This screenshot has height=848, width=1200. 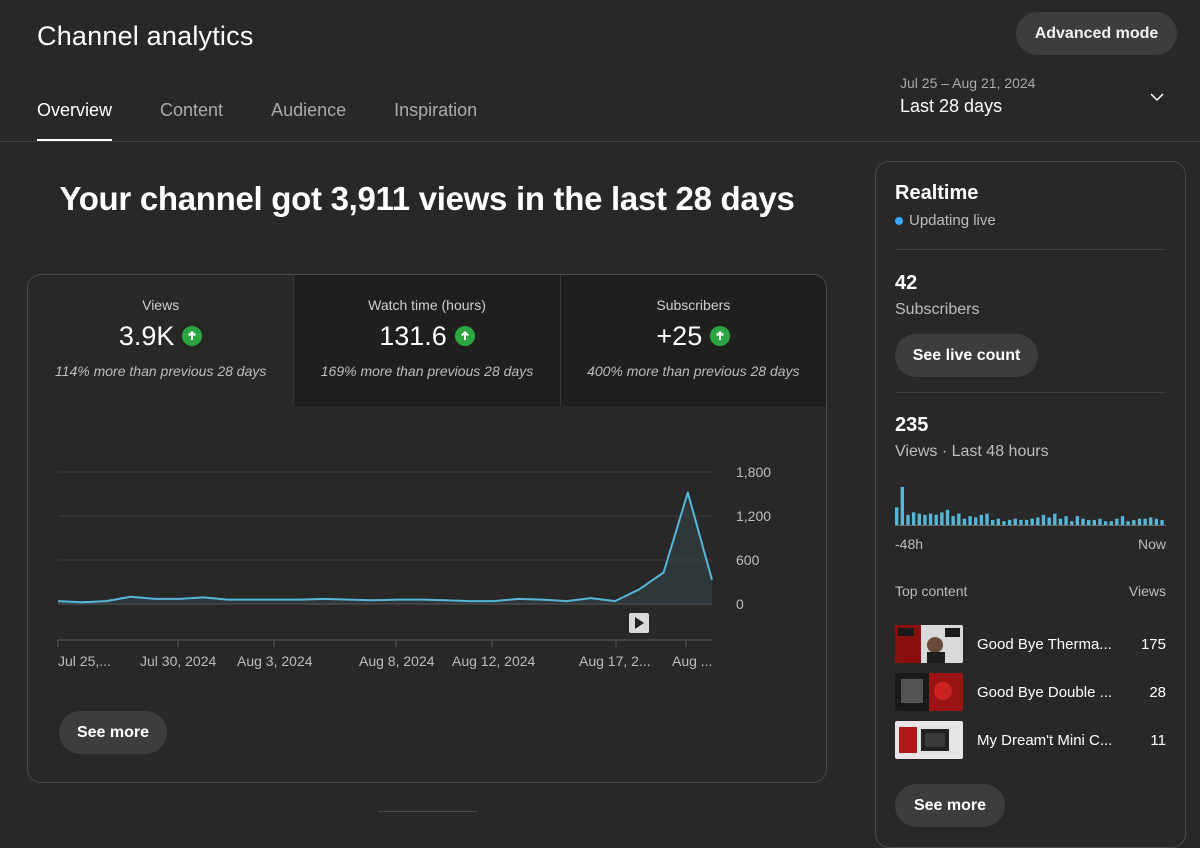 I want to click on live-status-text: Updating live, so click(x=952, y=220).